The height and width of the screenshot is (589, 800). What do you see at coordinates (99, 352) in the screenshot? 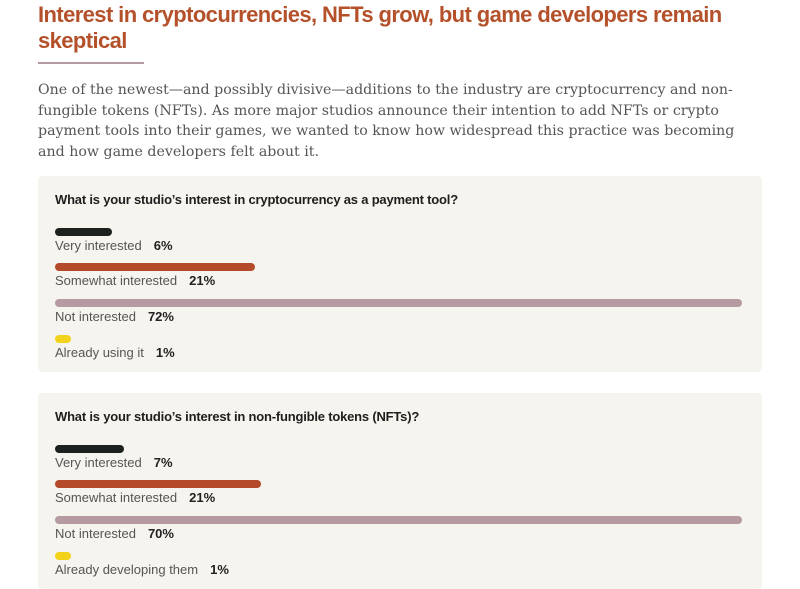
I see `category-label: Already using it` at bounding box center [99, 352].